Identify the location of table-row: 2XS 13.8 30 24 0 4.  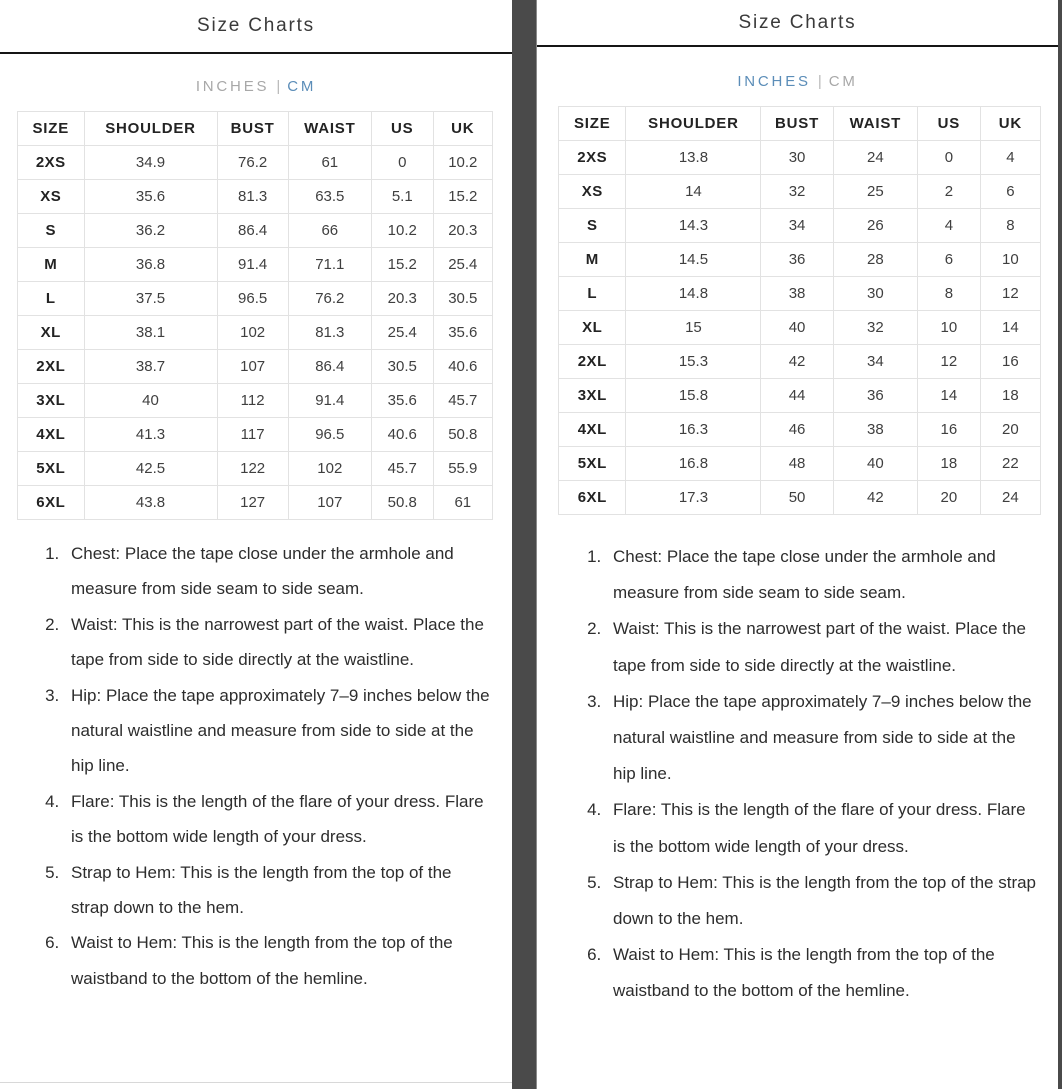
(799, 157).